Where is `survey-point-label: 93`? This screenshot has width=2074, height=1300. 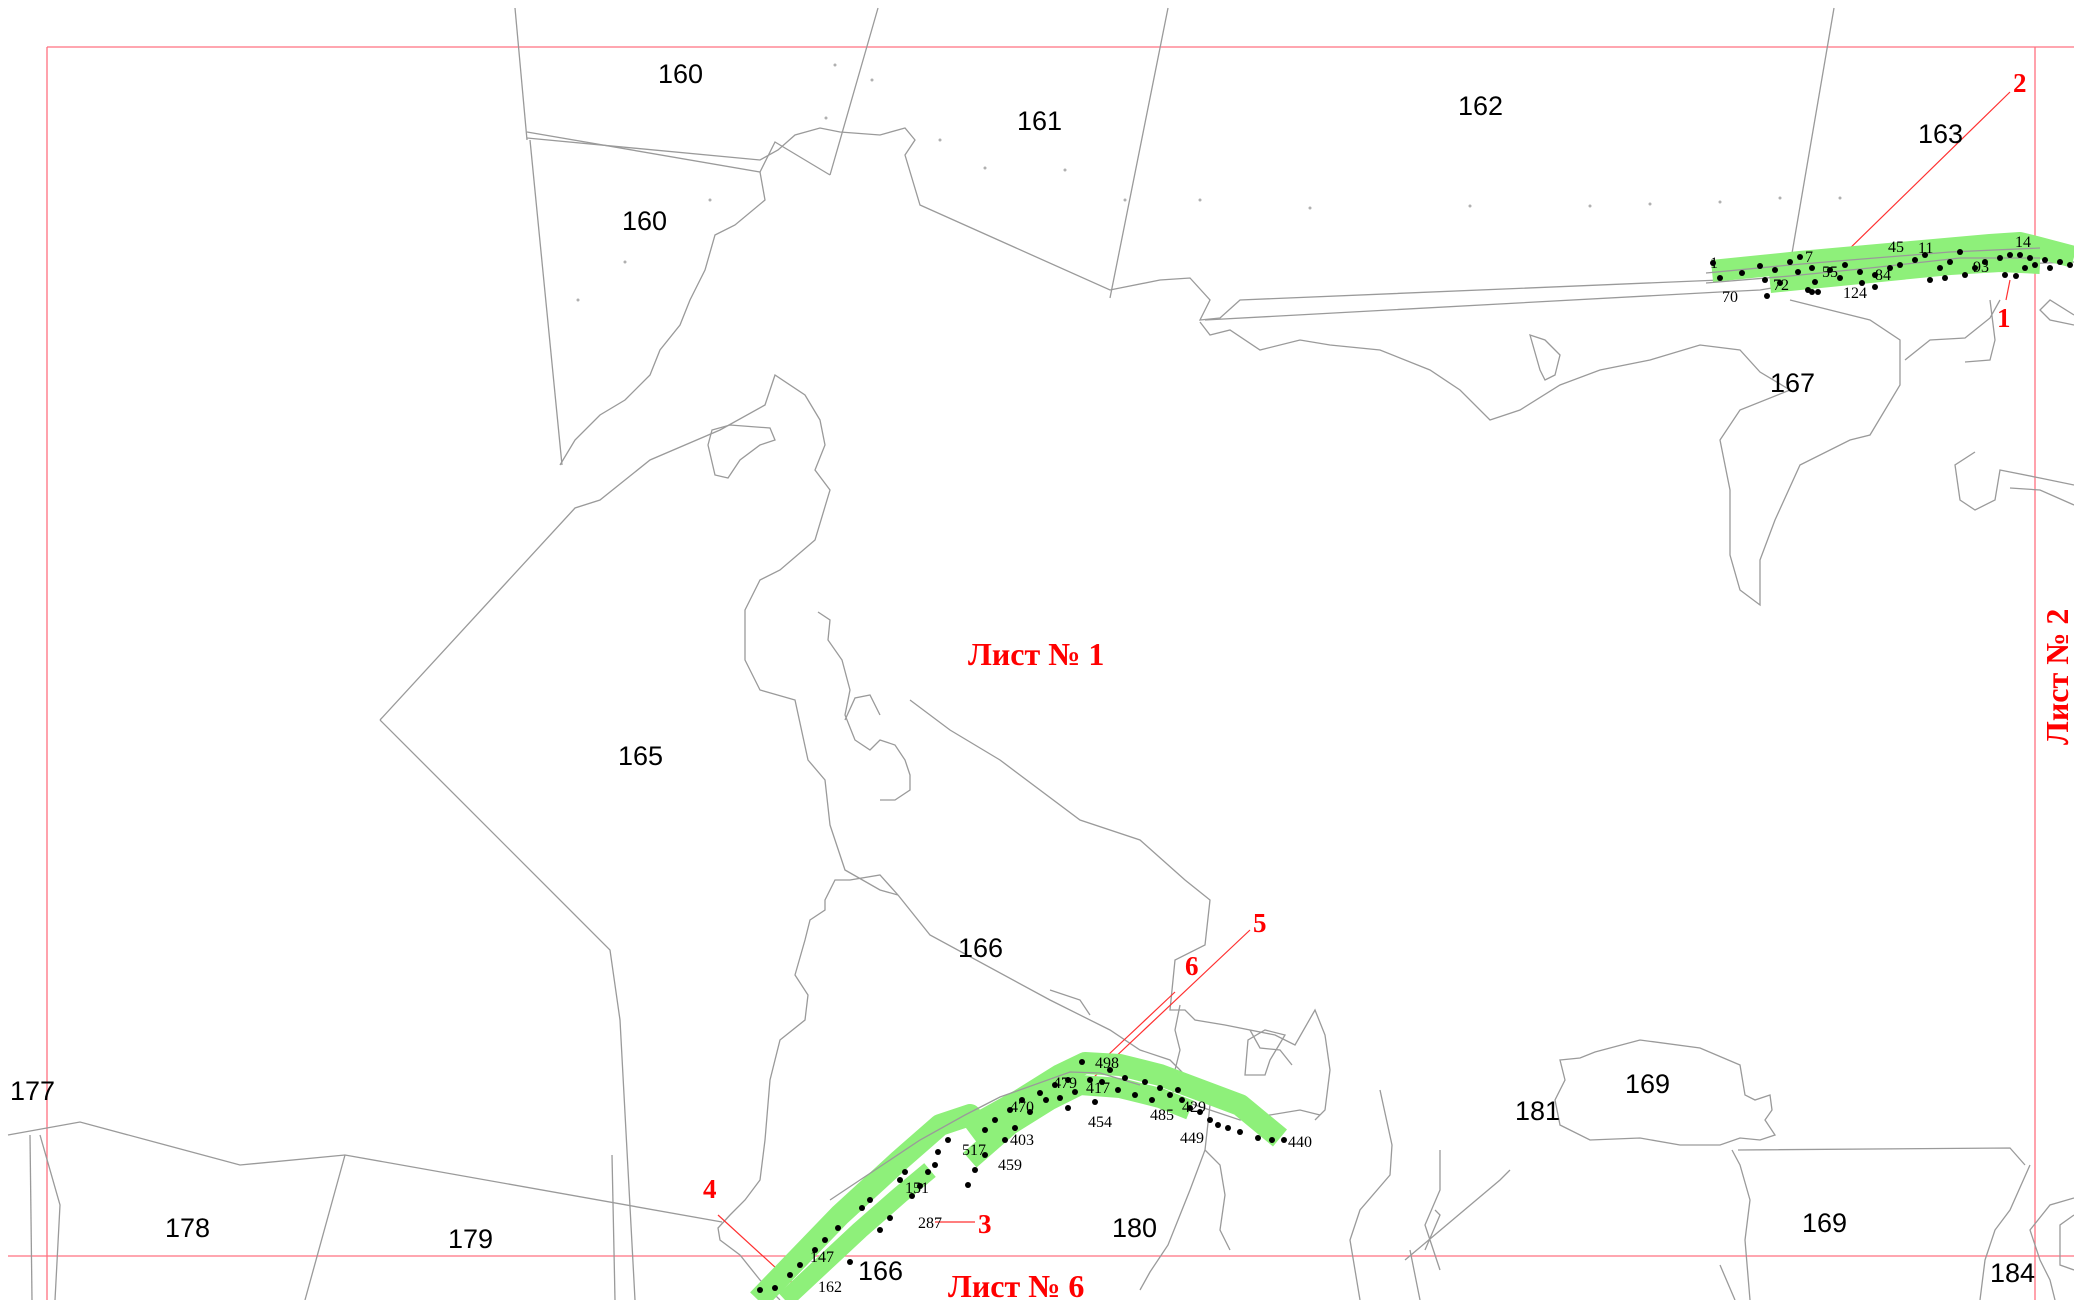 survey-point-label: 93 is located at coordinates (1981, 267).